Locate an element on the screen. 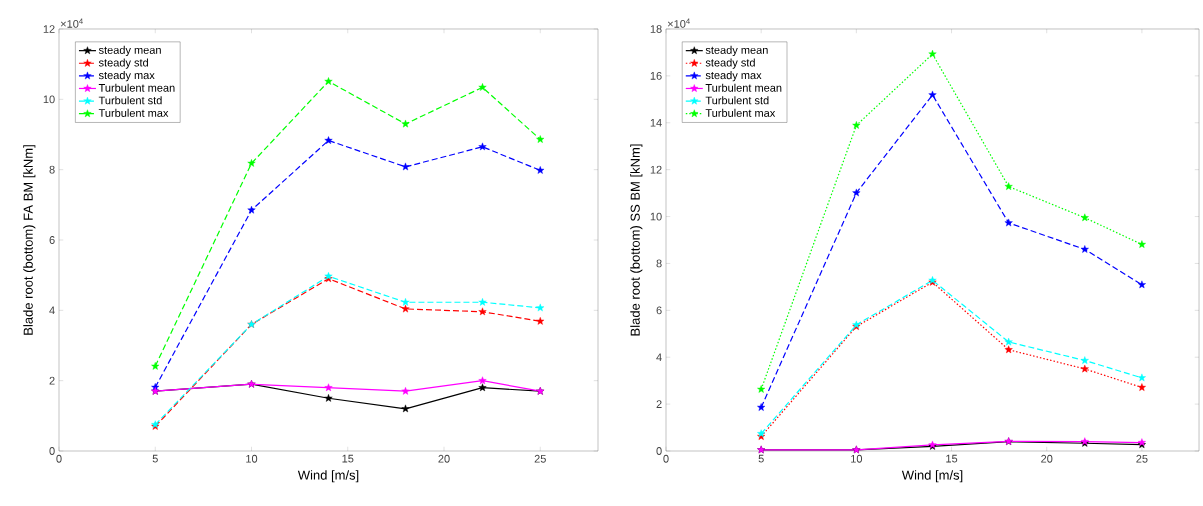  y-tick-label: 14 is located at coordinates (656, 123).